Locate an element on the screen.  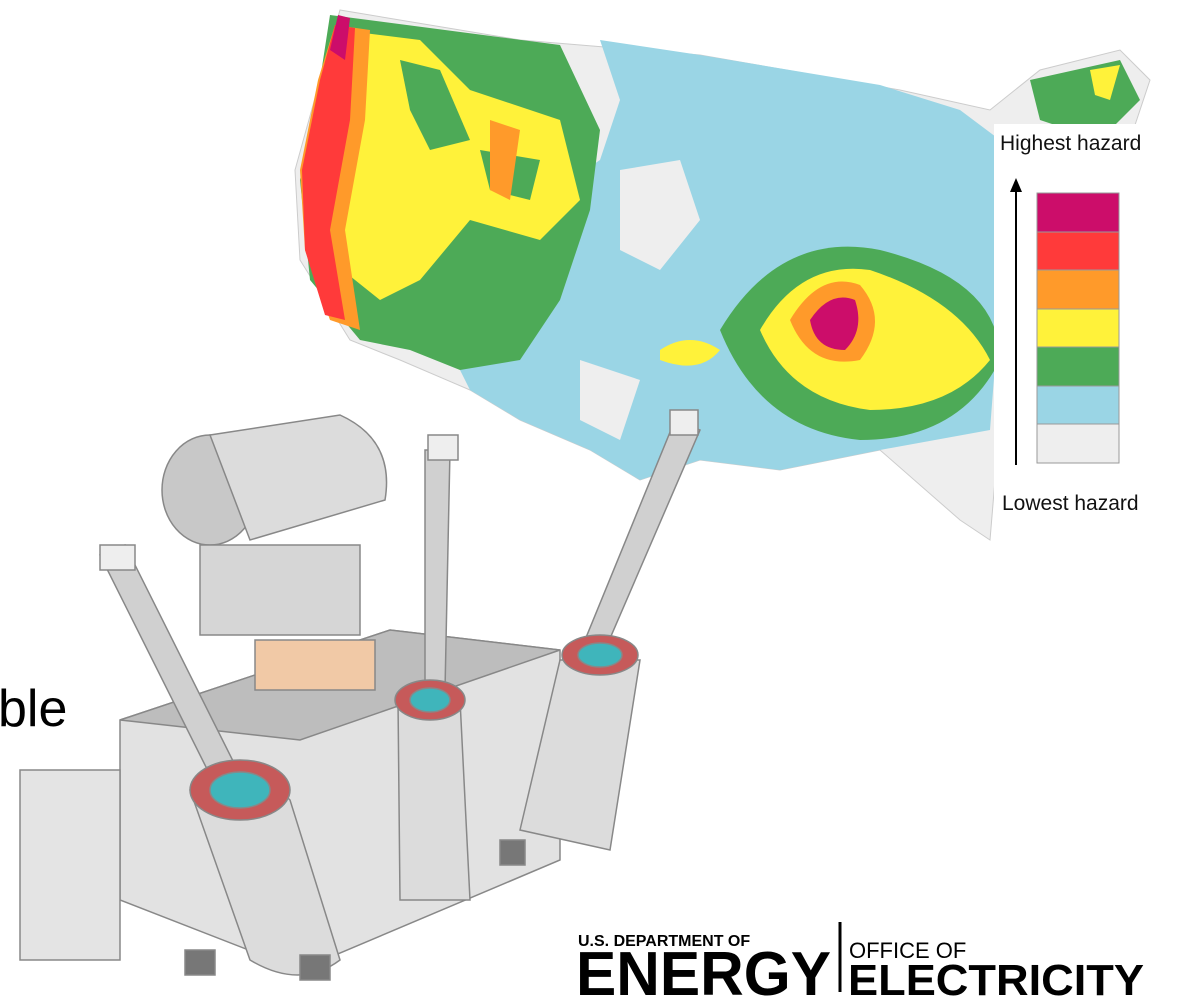
legend: Highest hazard Lowest hazard is located at coordinates (1092, 325).